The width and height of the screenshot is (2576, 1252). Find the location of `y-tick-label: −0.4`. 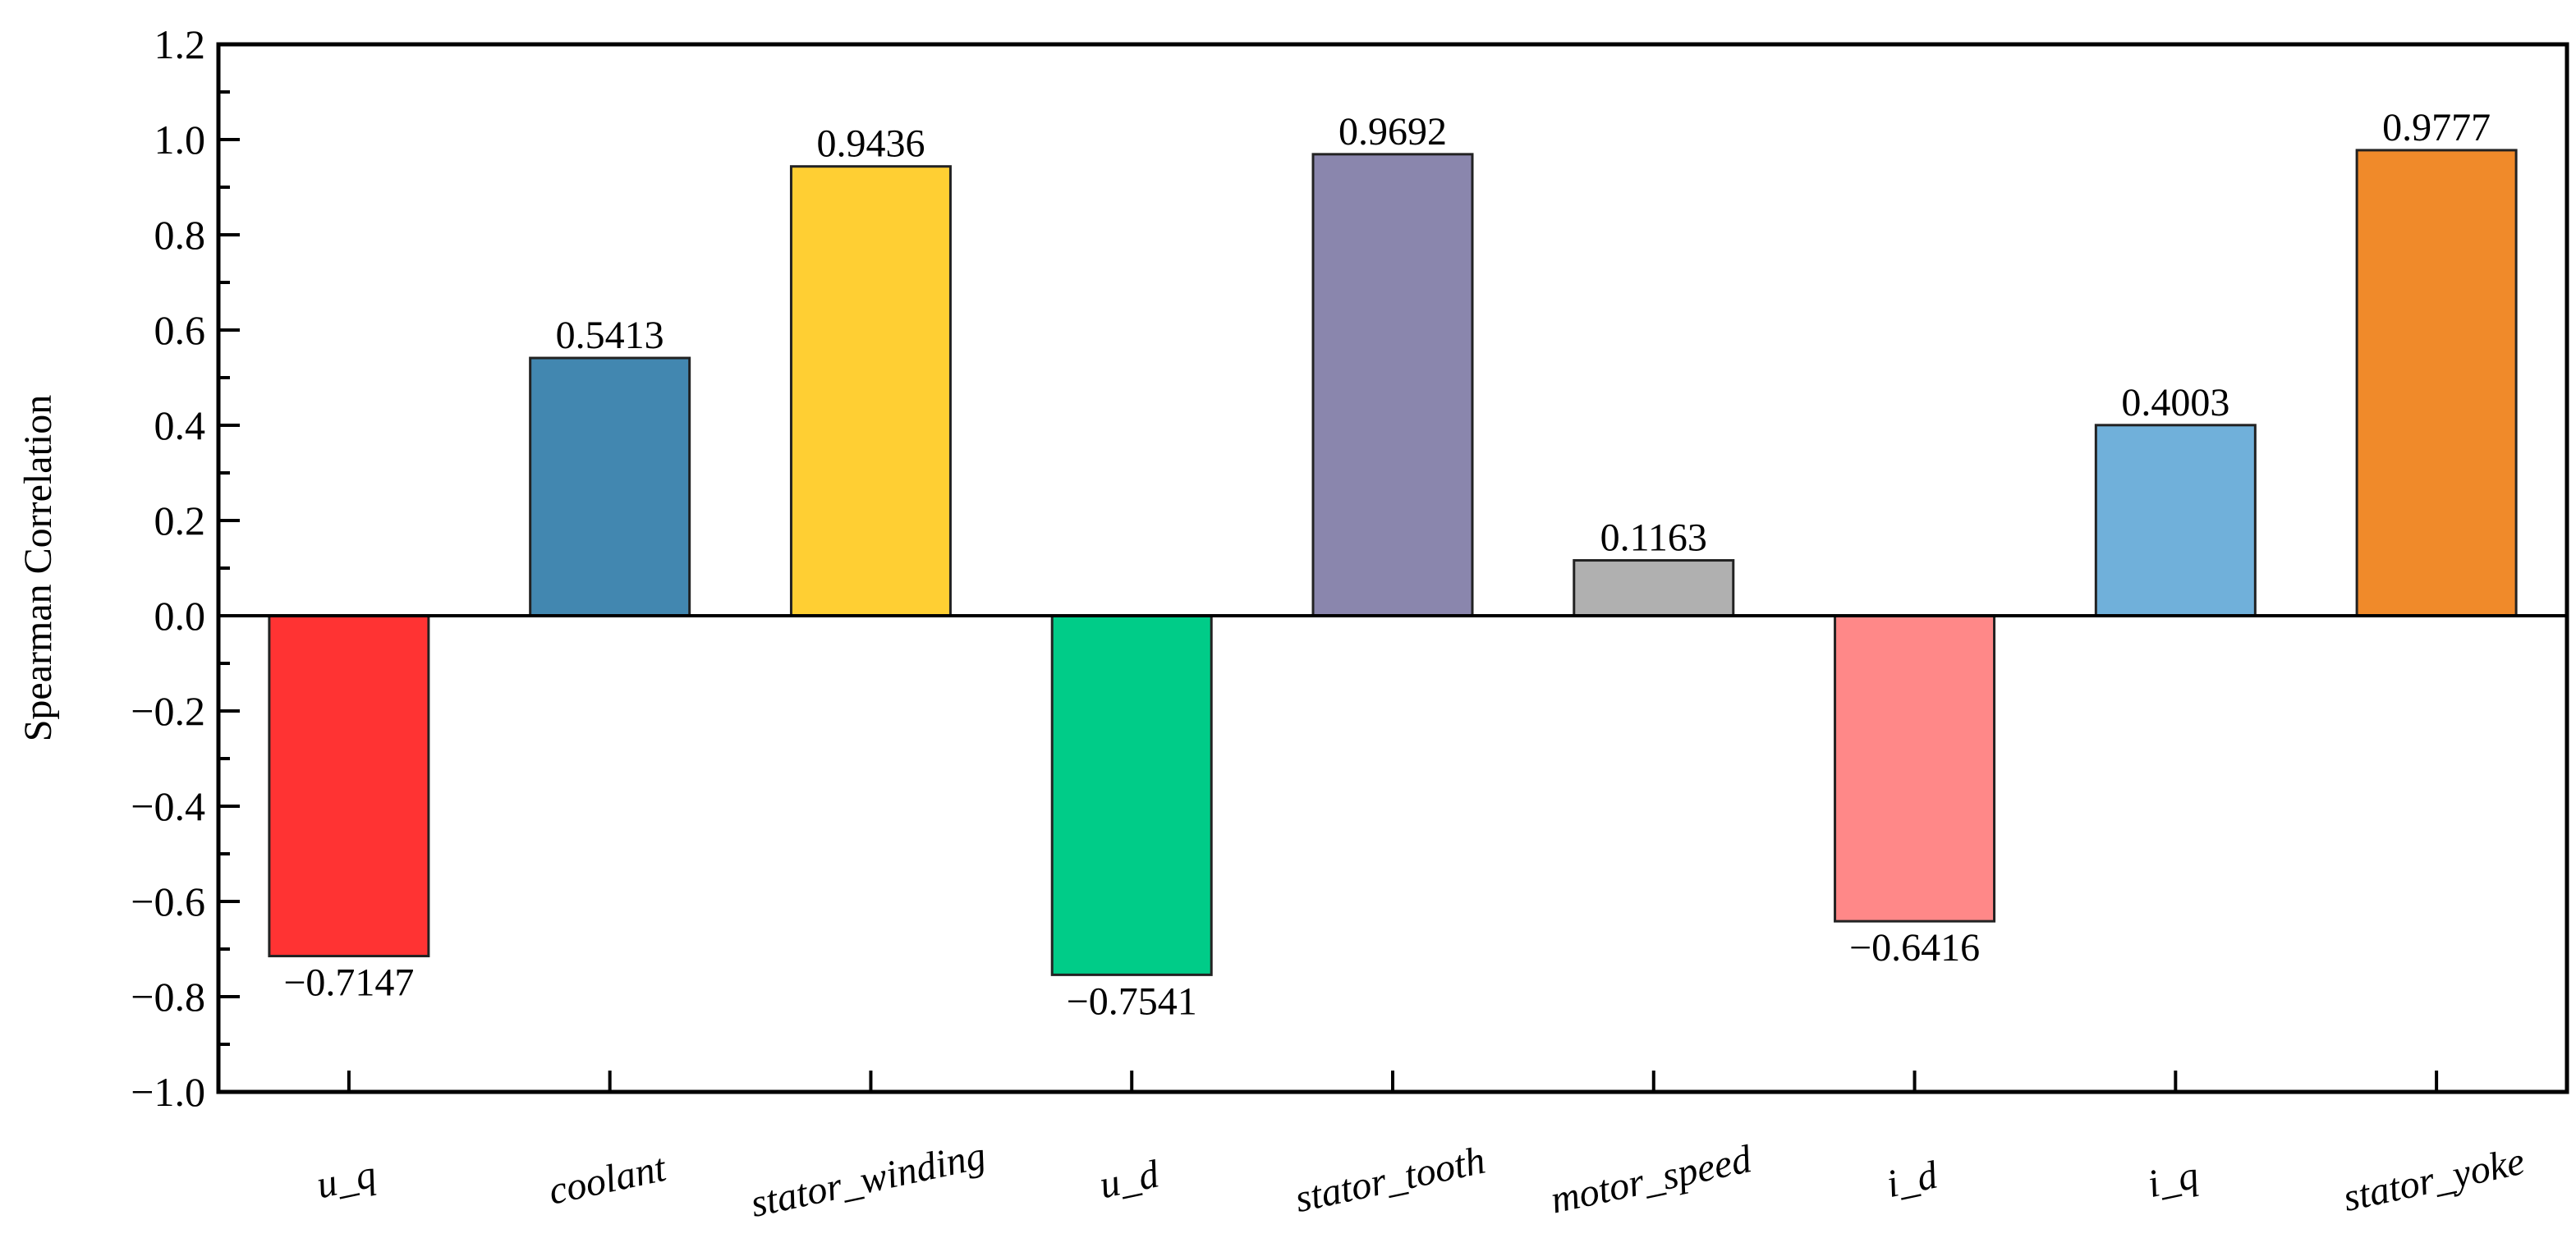

y-tick-label: −0.4 is located at coordinates (168, 806).